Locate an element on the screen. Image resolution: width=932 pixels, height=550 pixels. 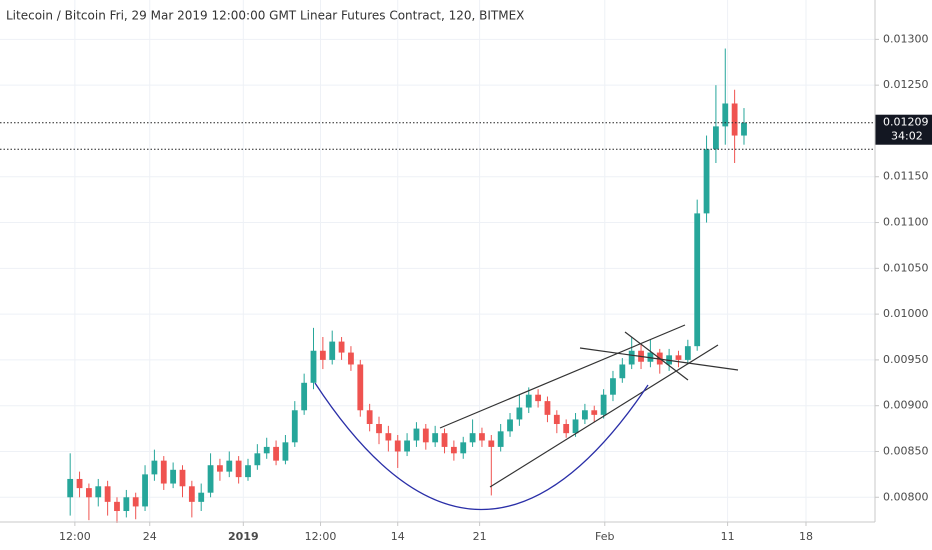
x-tick-label: 2019 is located at coordinates (243, 536).